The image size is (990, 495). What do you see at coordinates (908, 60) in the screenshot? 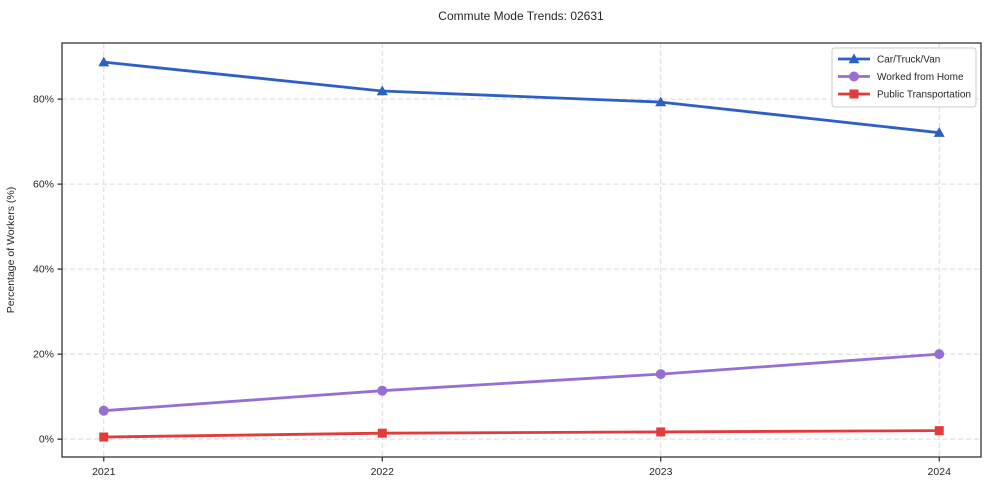
I see `legend-label: Car/Truck/Van` at bounding box center [908, 60].